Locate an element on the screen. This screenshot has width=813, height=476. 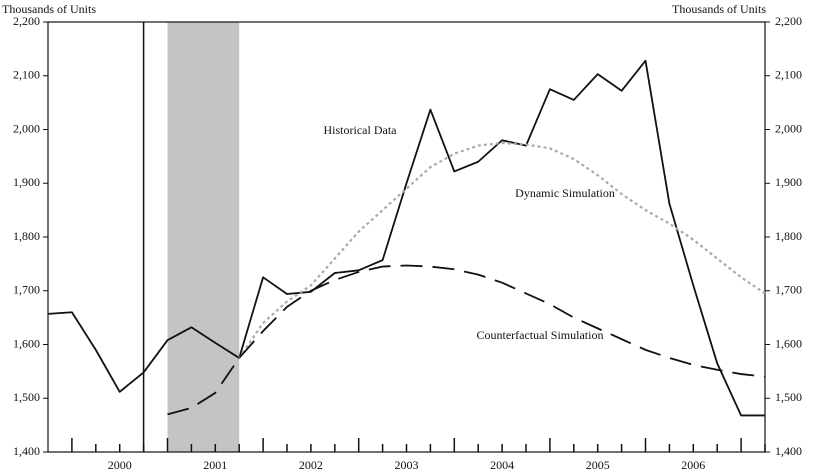
x-tick-label: 2005 is located at coordinates (598, 465).